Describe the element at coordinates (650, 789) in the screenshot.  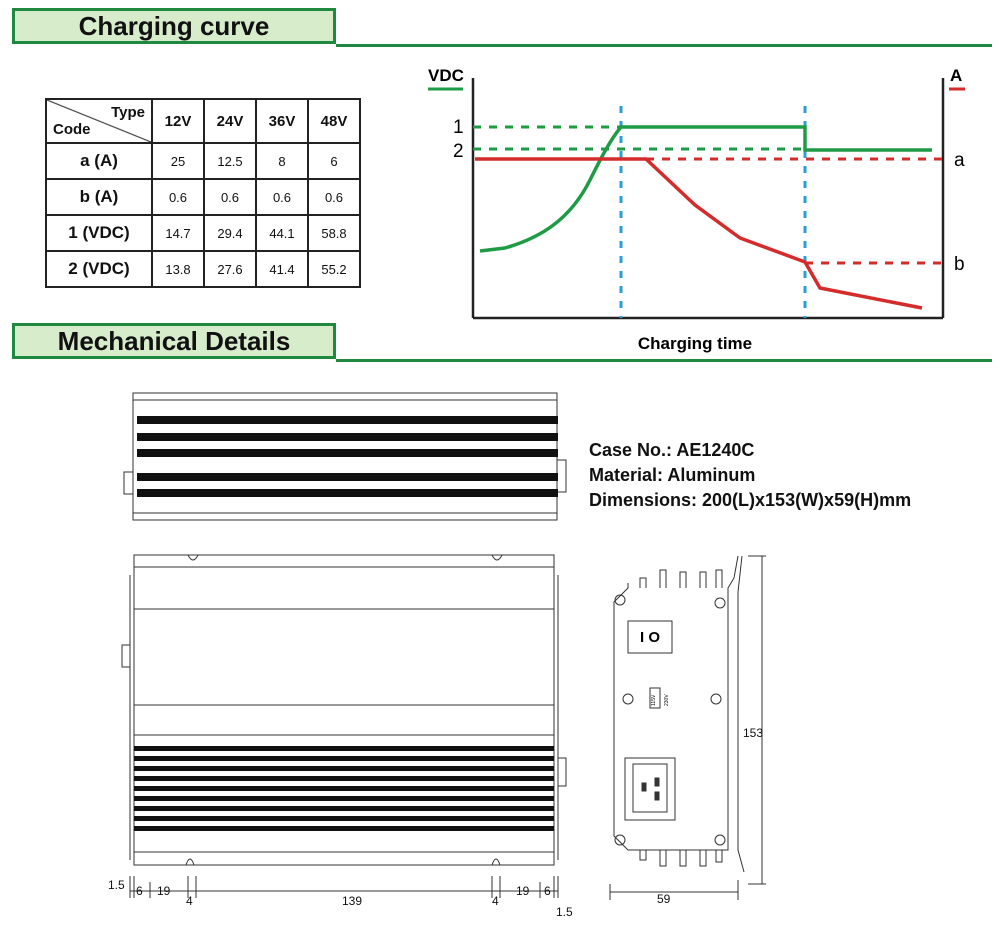
I see `ac-inlet` at that location.